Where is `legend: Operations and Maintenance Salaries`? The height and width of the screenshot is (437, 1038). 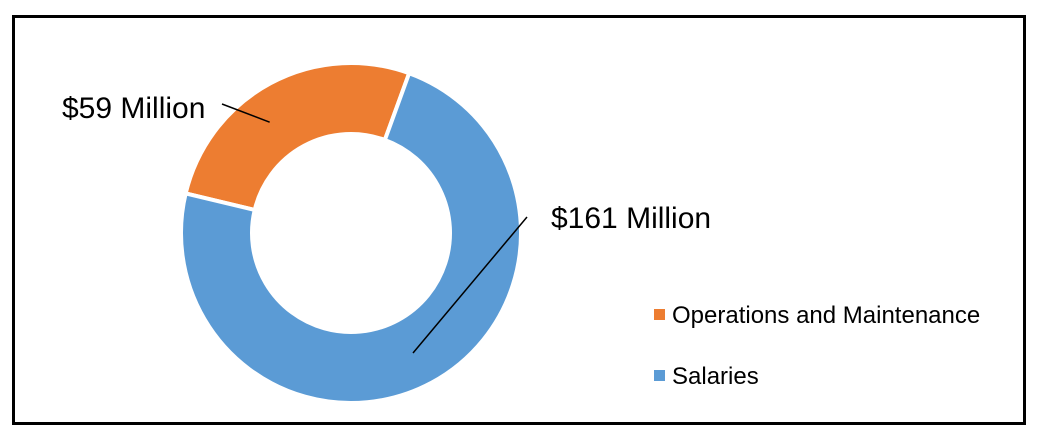
legend: Operations and Maintenance Salaries is located at coordinates (817, 346).